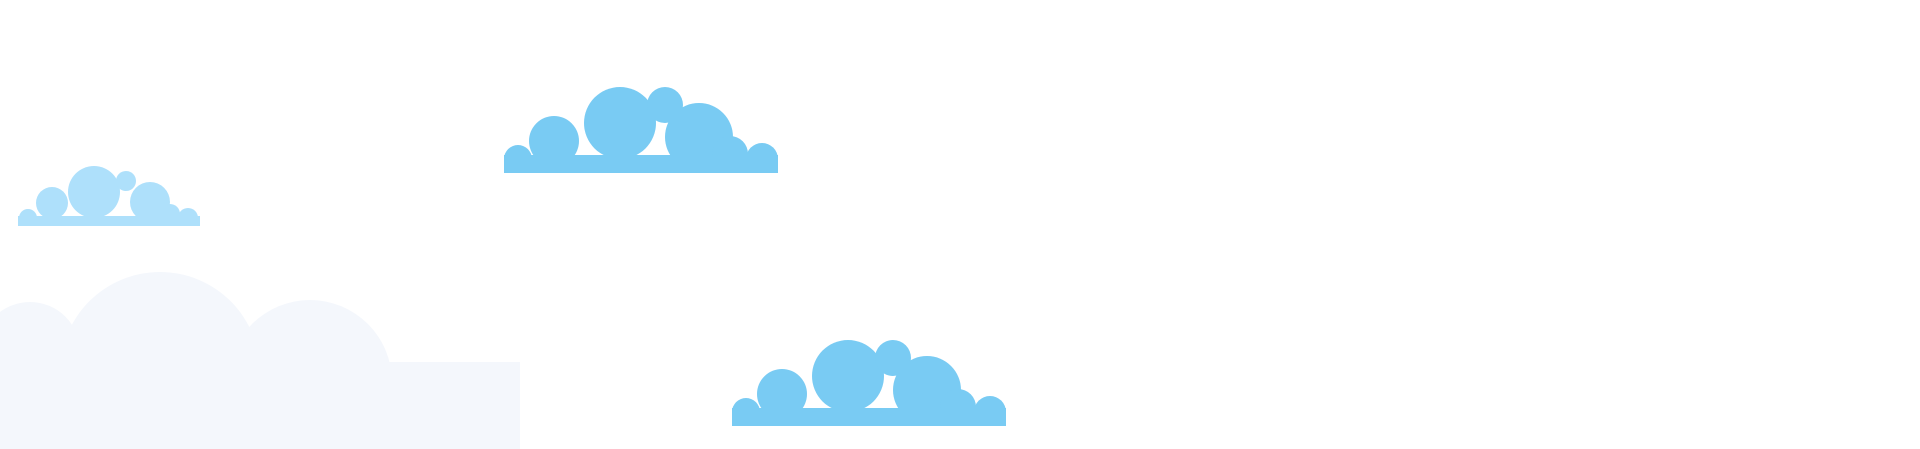  I want to click on cloud-blue-bottom, so click(869, 383).